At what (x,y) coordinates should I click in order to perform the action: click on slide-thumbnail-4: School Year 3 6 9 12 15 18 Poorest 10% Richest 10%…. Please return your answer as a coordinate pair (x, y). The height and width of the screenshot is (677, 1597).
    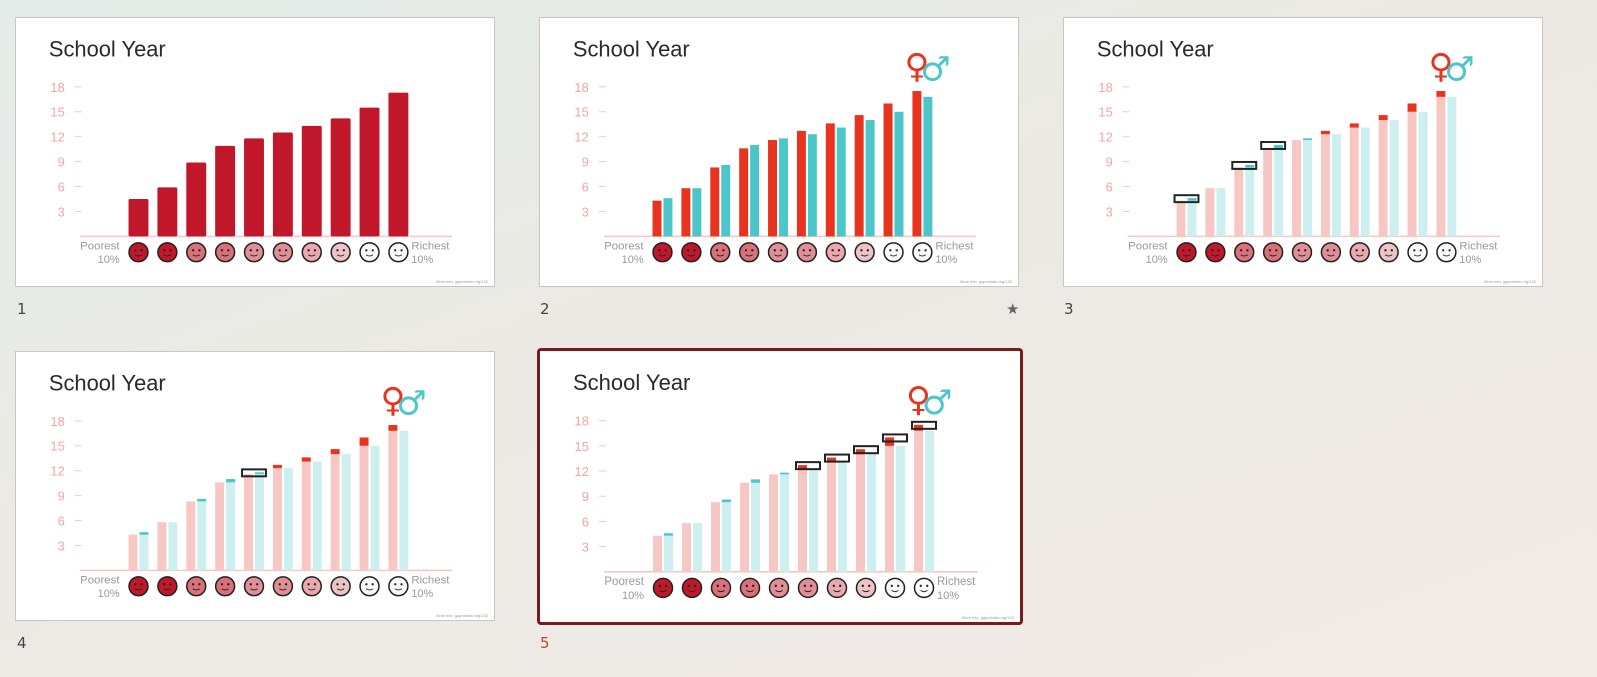
    Looking at the image, I should click on (255, 486).